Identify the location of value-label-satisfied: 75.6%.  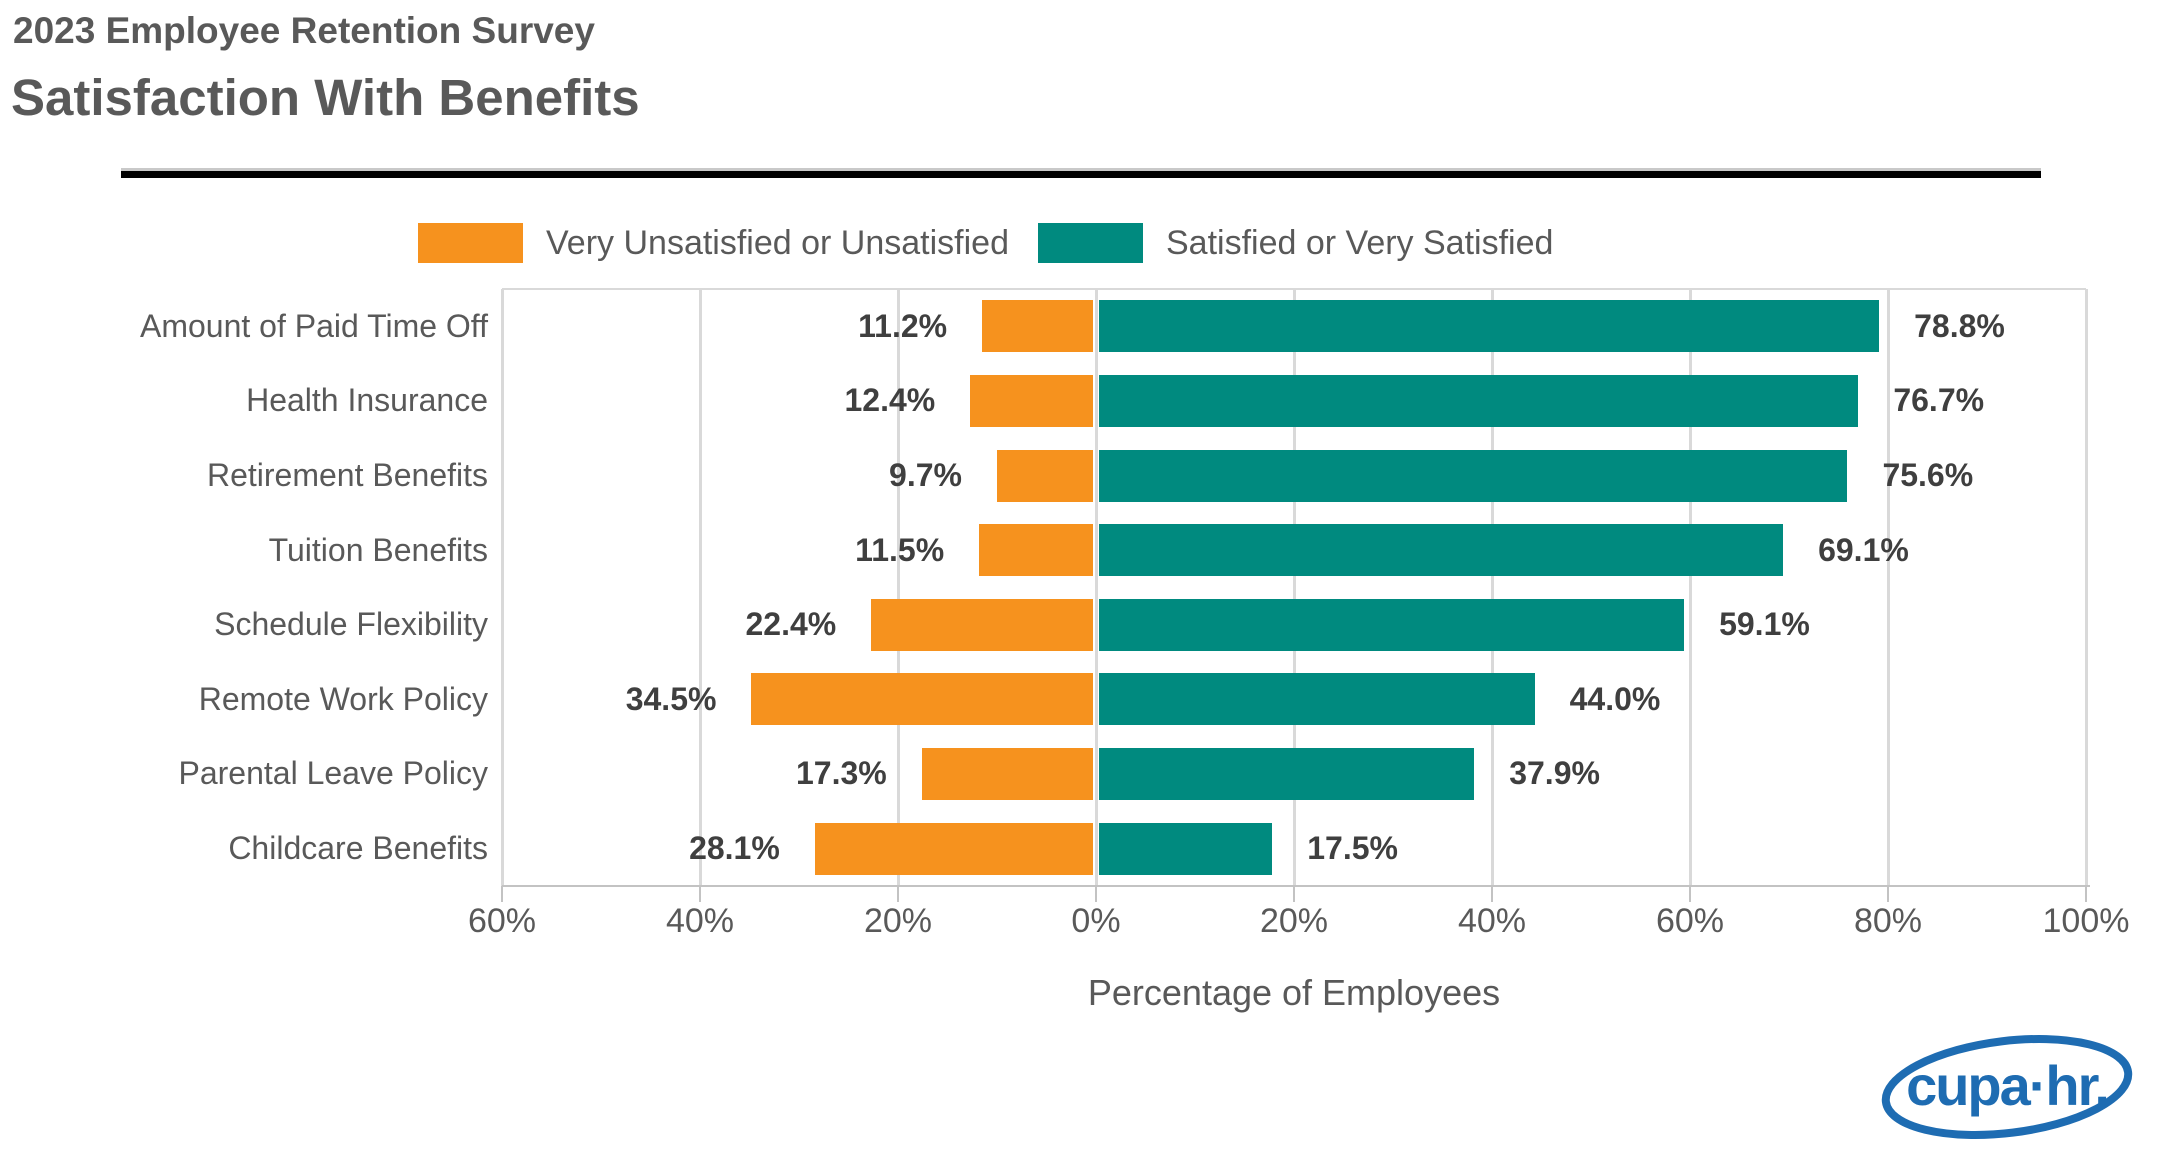
(1928, 474).